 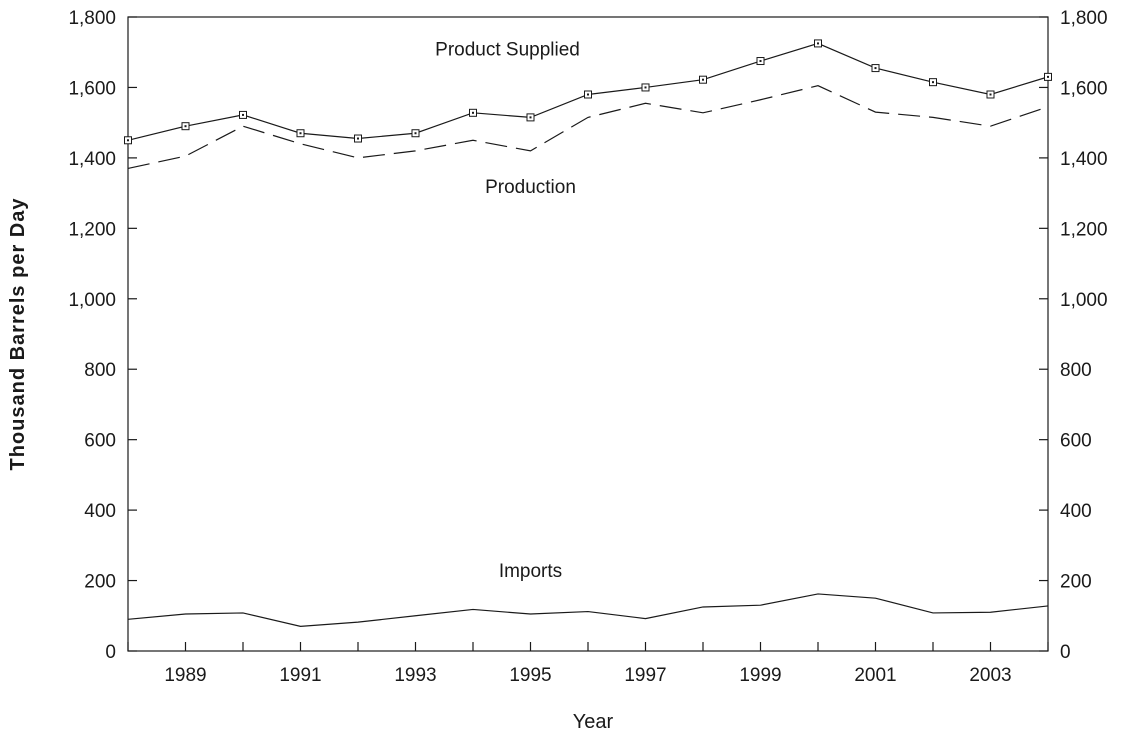 What do you see at coordinates (100, 441) in the screenshot?
I see `y-tick-label-left: 600` at bounding box center [100, 441].